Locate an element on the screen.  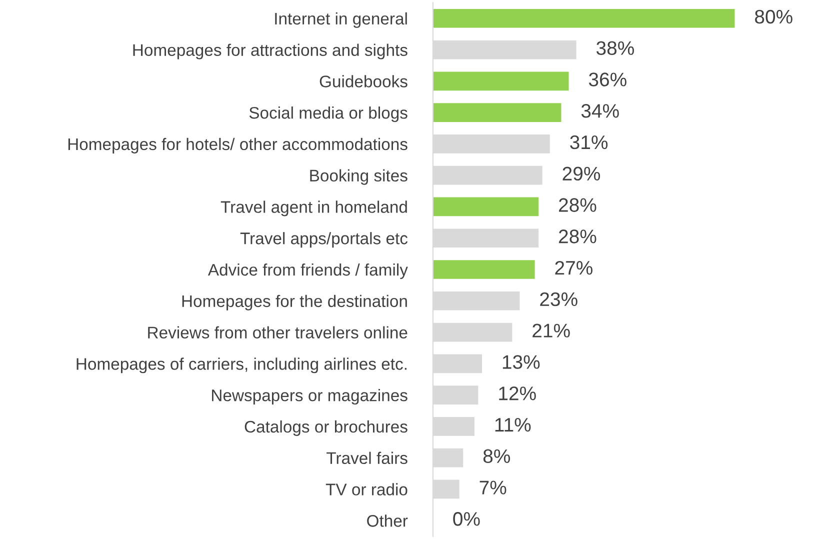
data-label: 13% is located at coordinates (521, 362).